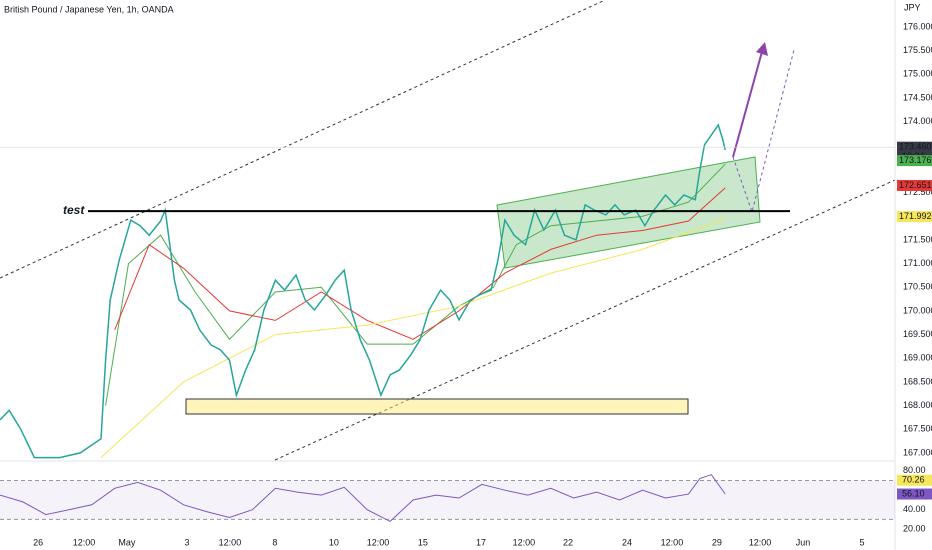 The image size is (932, 550). Describe the element at coordinates (917, 239) in the screenshot. I see `y-tick-label: 171.500` at that location.